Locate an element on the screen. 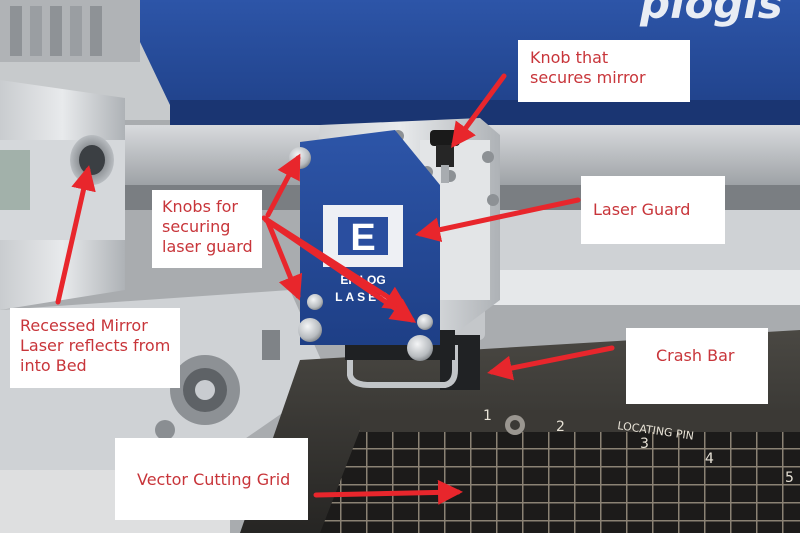  label-line: laser guard is located at coordinates (207, 246).